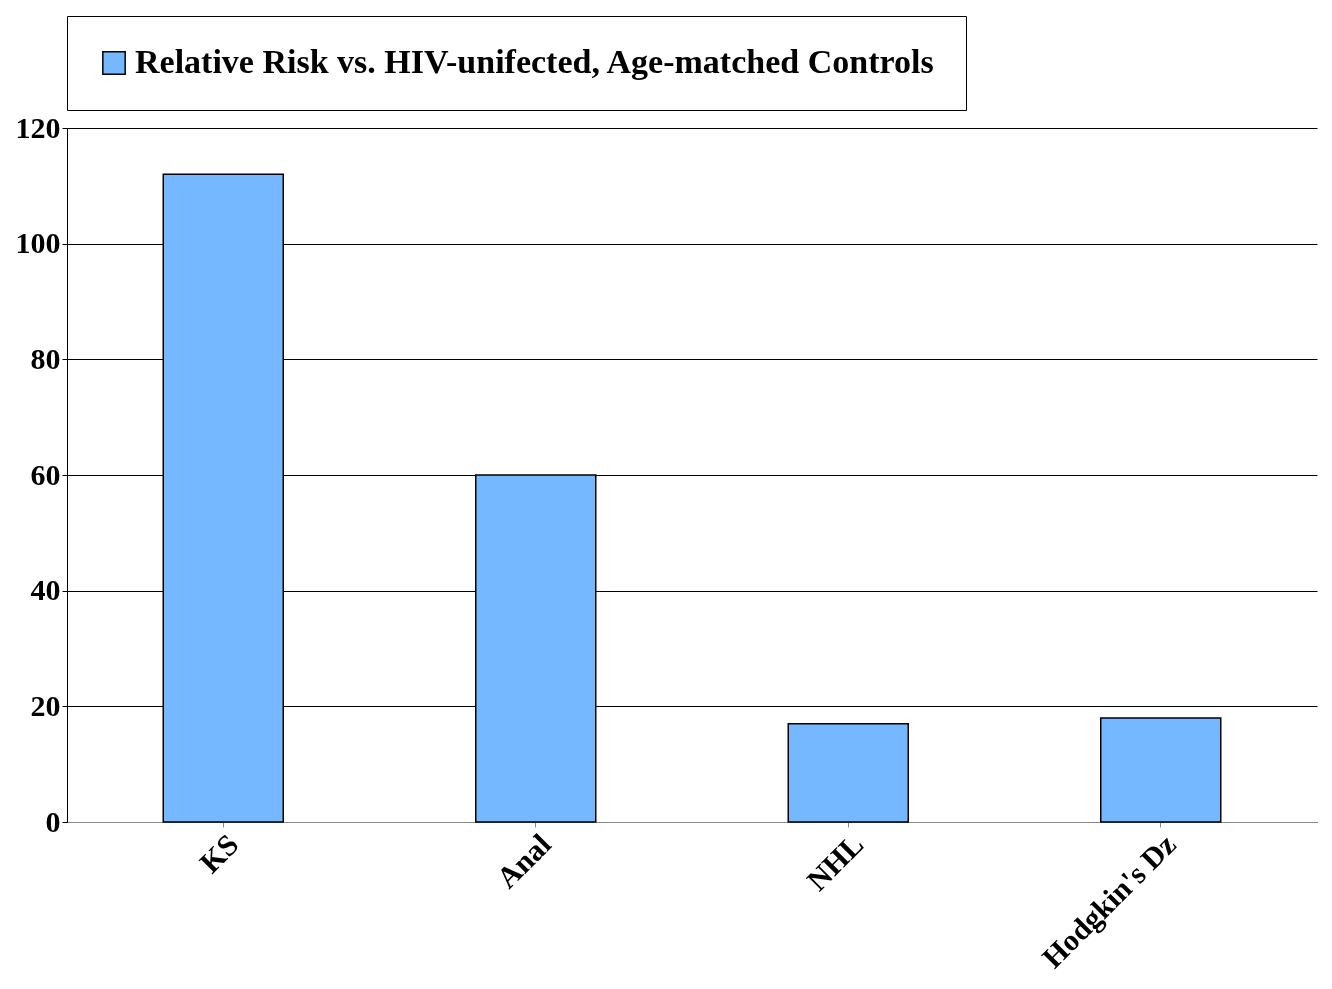 This screenshot has width=1332, height=989. Describe the element at coordinates (53, 821) in the screenshot. I see `y-tick-label: 0` at that location.